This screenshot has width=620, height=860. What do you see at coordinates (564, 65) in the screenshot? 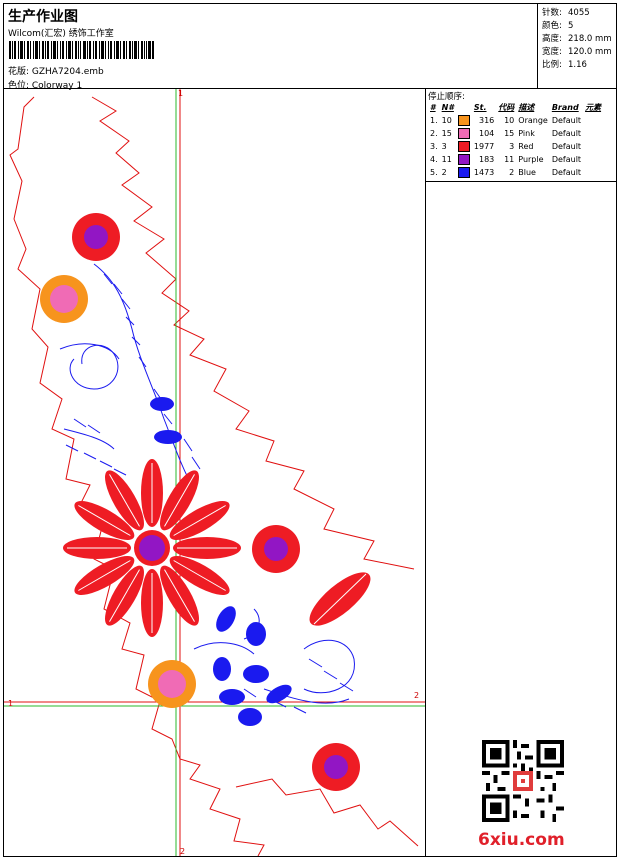
I see `stat-scale: 比例: 1.16` at bounding box center [564, 65].